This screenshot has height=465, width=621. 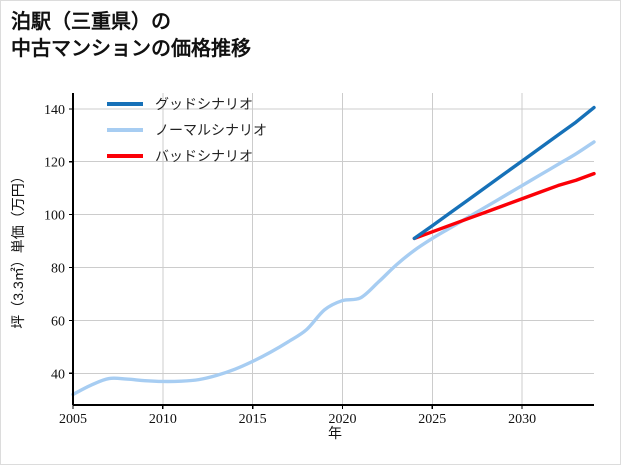 I want to click on legend-label: バッドシナリオ, so click(x=204, y=156).